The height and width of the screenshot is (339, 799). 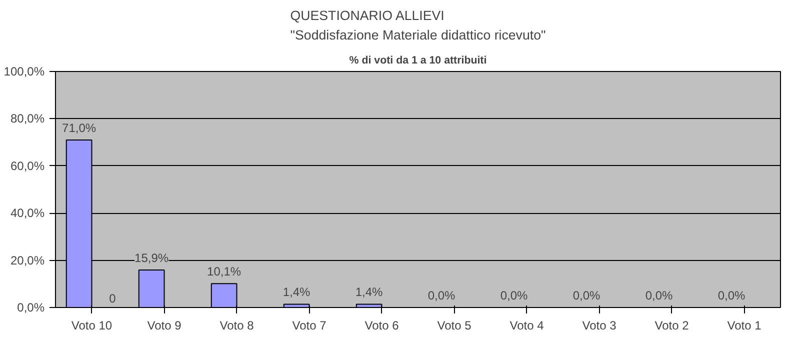 What do you see at coordinates (382, 325) in the screenshot?
I see `x-tick-label: Voto 6` at bounding box center [382, 325].